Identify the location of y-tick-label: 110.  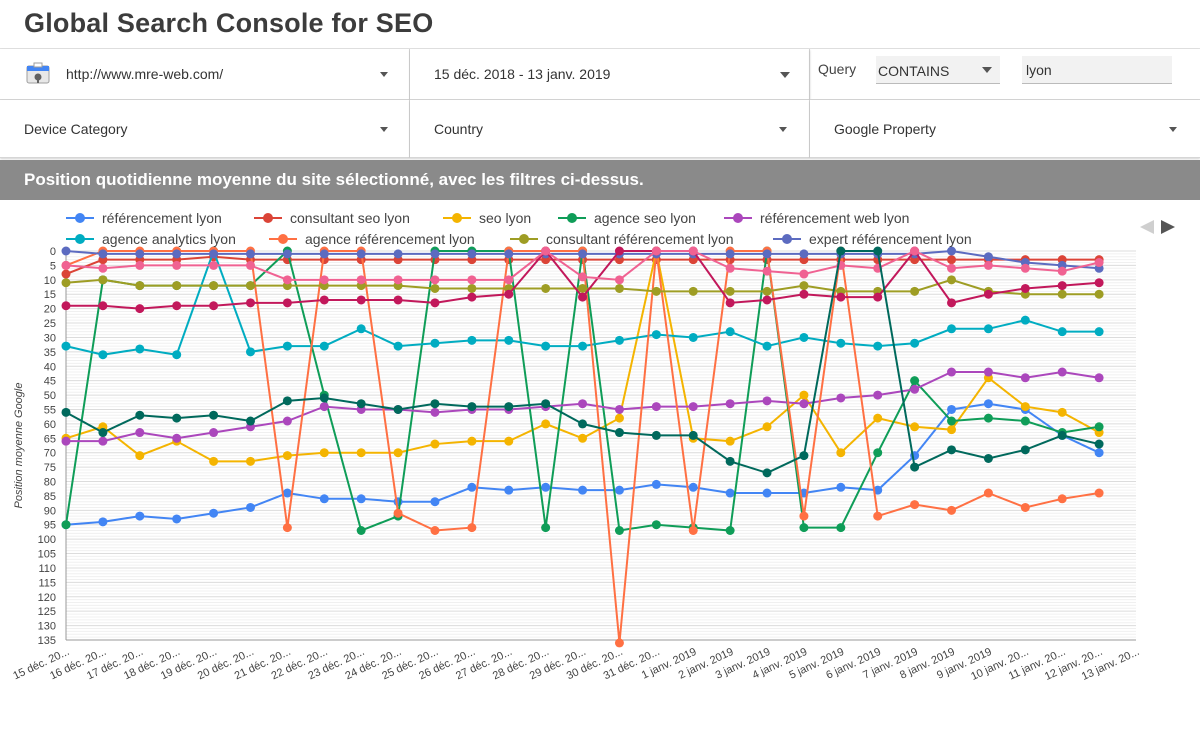
(47, 569).